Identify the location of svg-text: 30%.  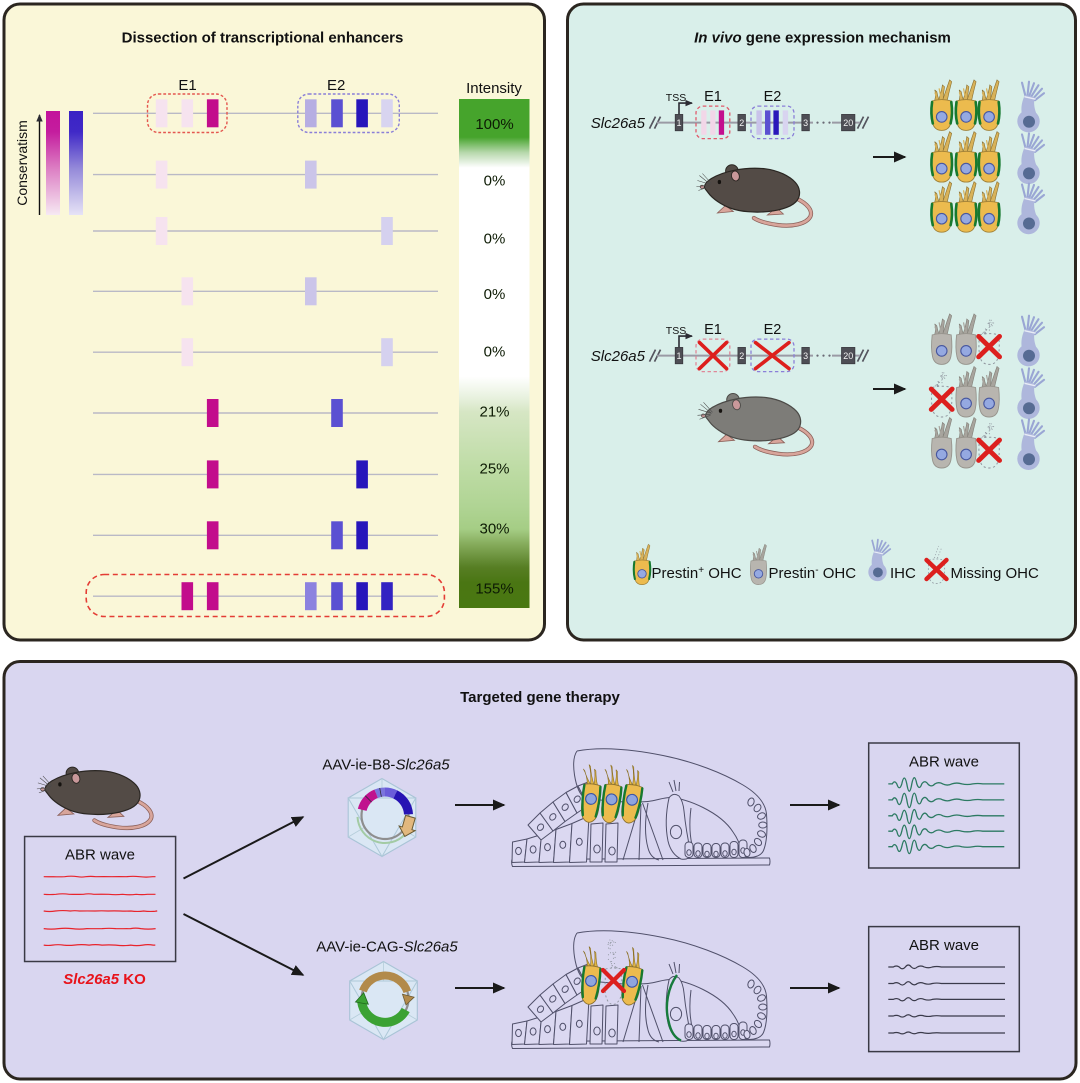
(494, 528).